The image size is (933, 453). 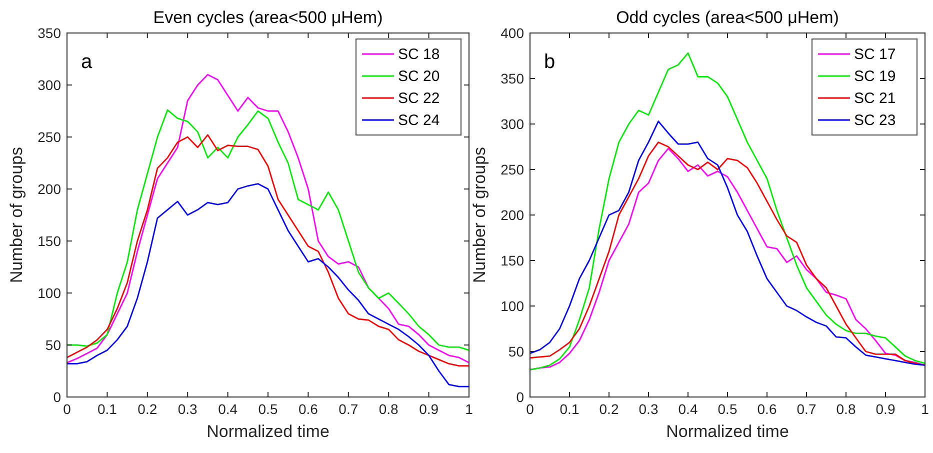 I want to click on chart-title: Odd cycles (area<500 μHem), so click(x=727, y=17).